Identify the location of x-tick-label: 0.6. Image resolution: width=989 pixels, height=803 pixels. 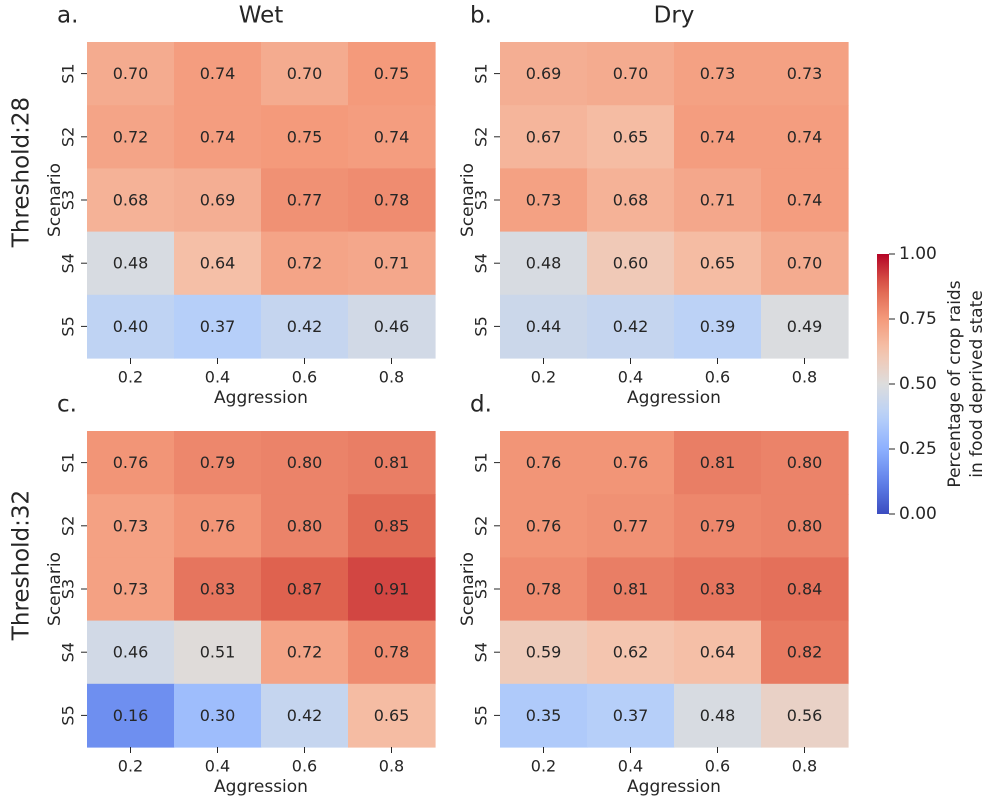
(717, 377).